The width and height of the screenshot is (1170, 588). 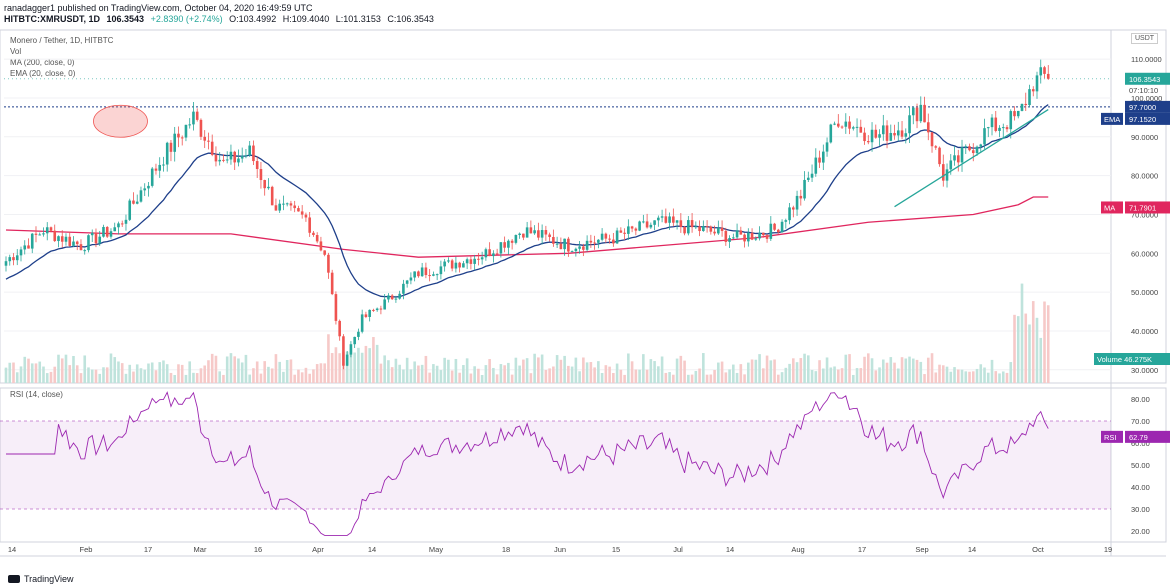 What do you see at coordinates (1112, 436) in the screenshot?
I see `rsi-tag-label-bg` at bounding box center [1112, 436].